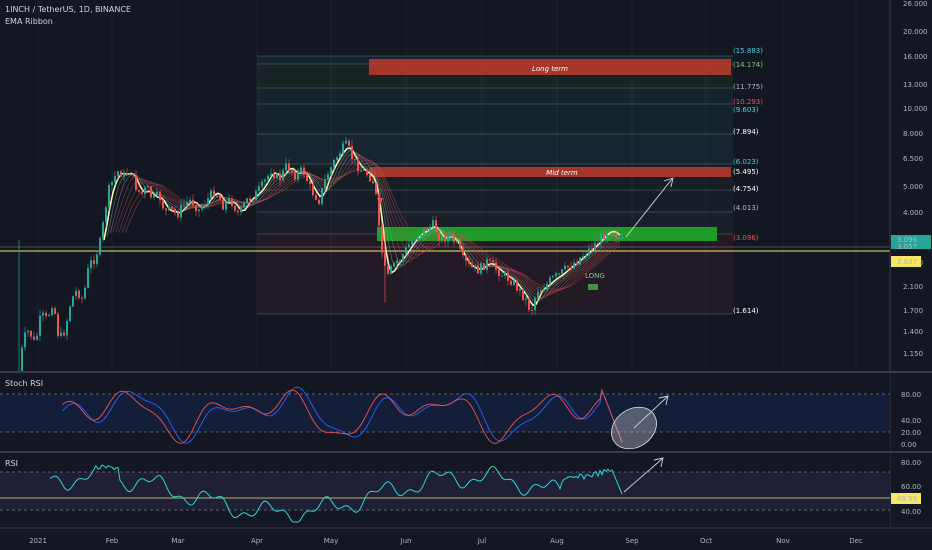 This screenshot has height=550, width=932. What do you see at coordinates (748, 102) in the screenshot?
I see `fib-level-label: (10.293)` at bounding box center [748, 102].